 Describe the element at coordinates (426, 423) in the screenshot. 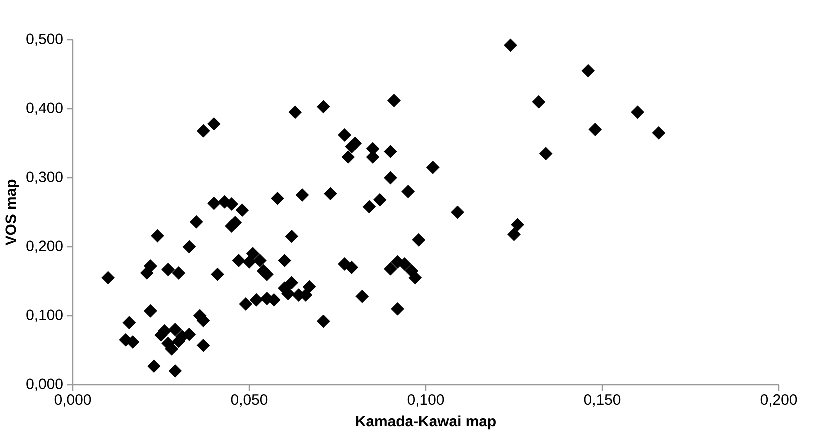

I see `x-axis-title: Kamada-Kawai map` at that location.